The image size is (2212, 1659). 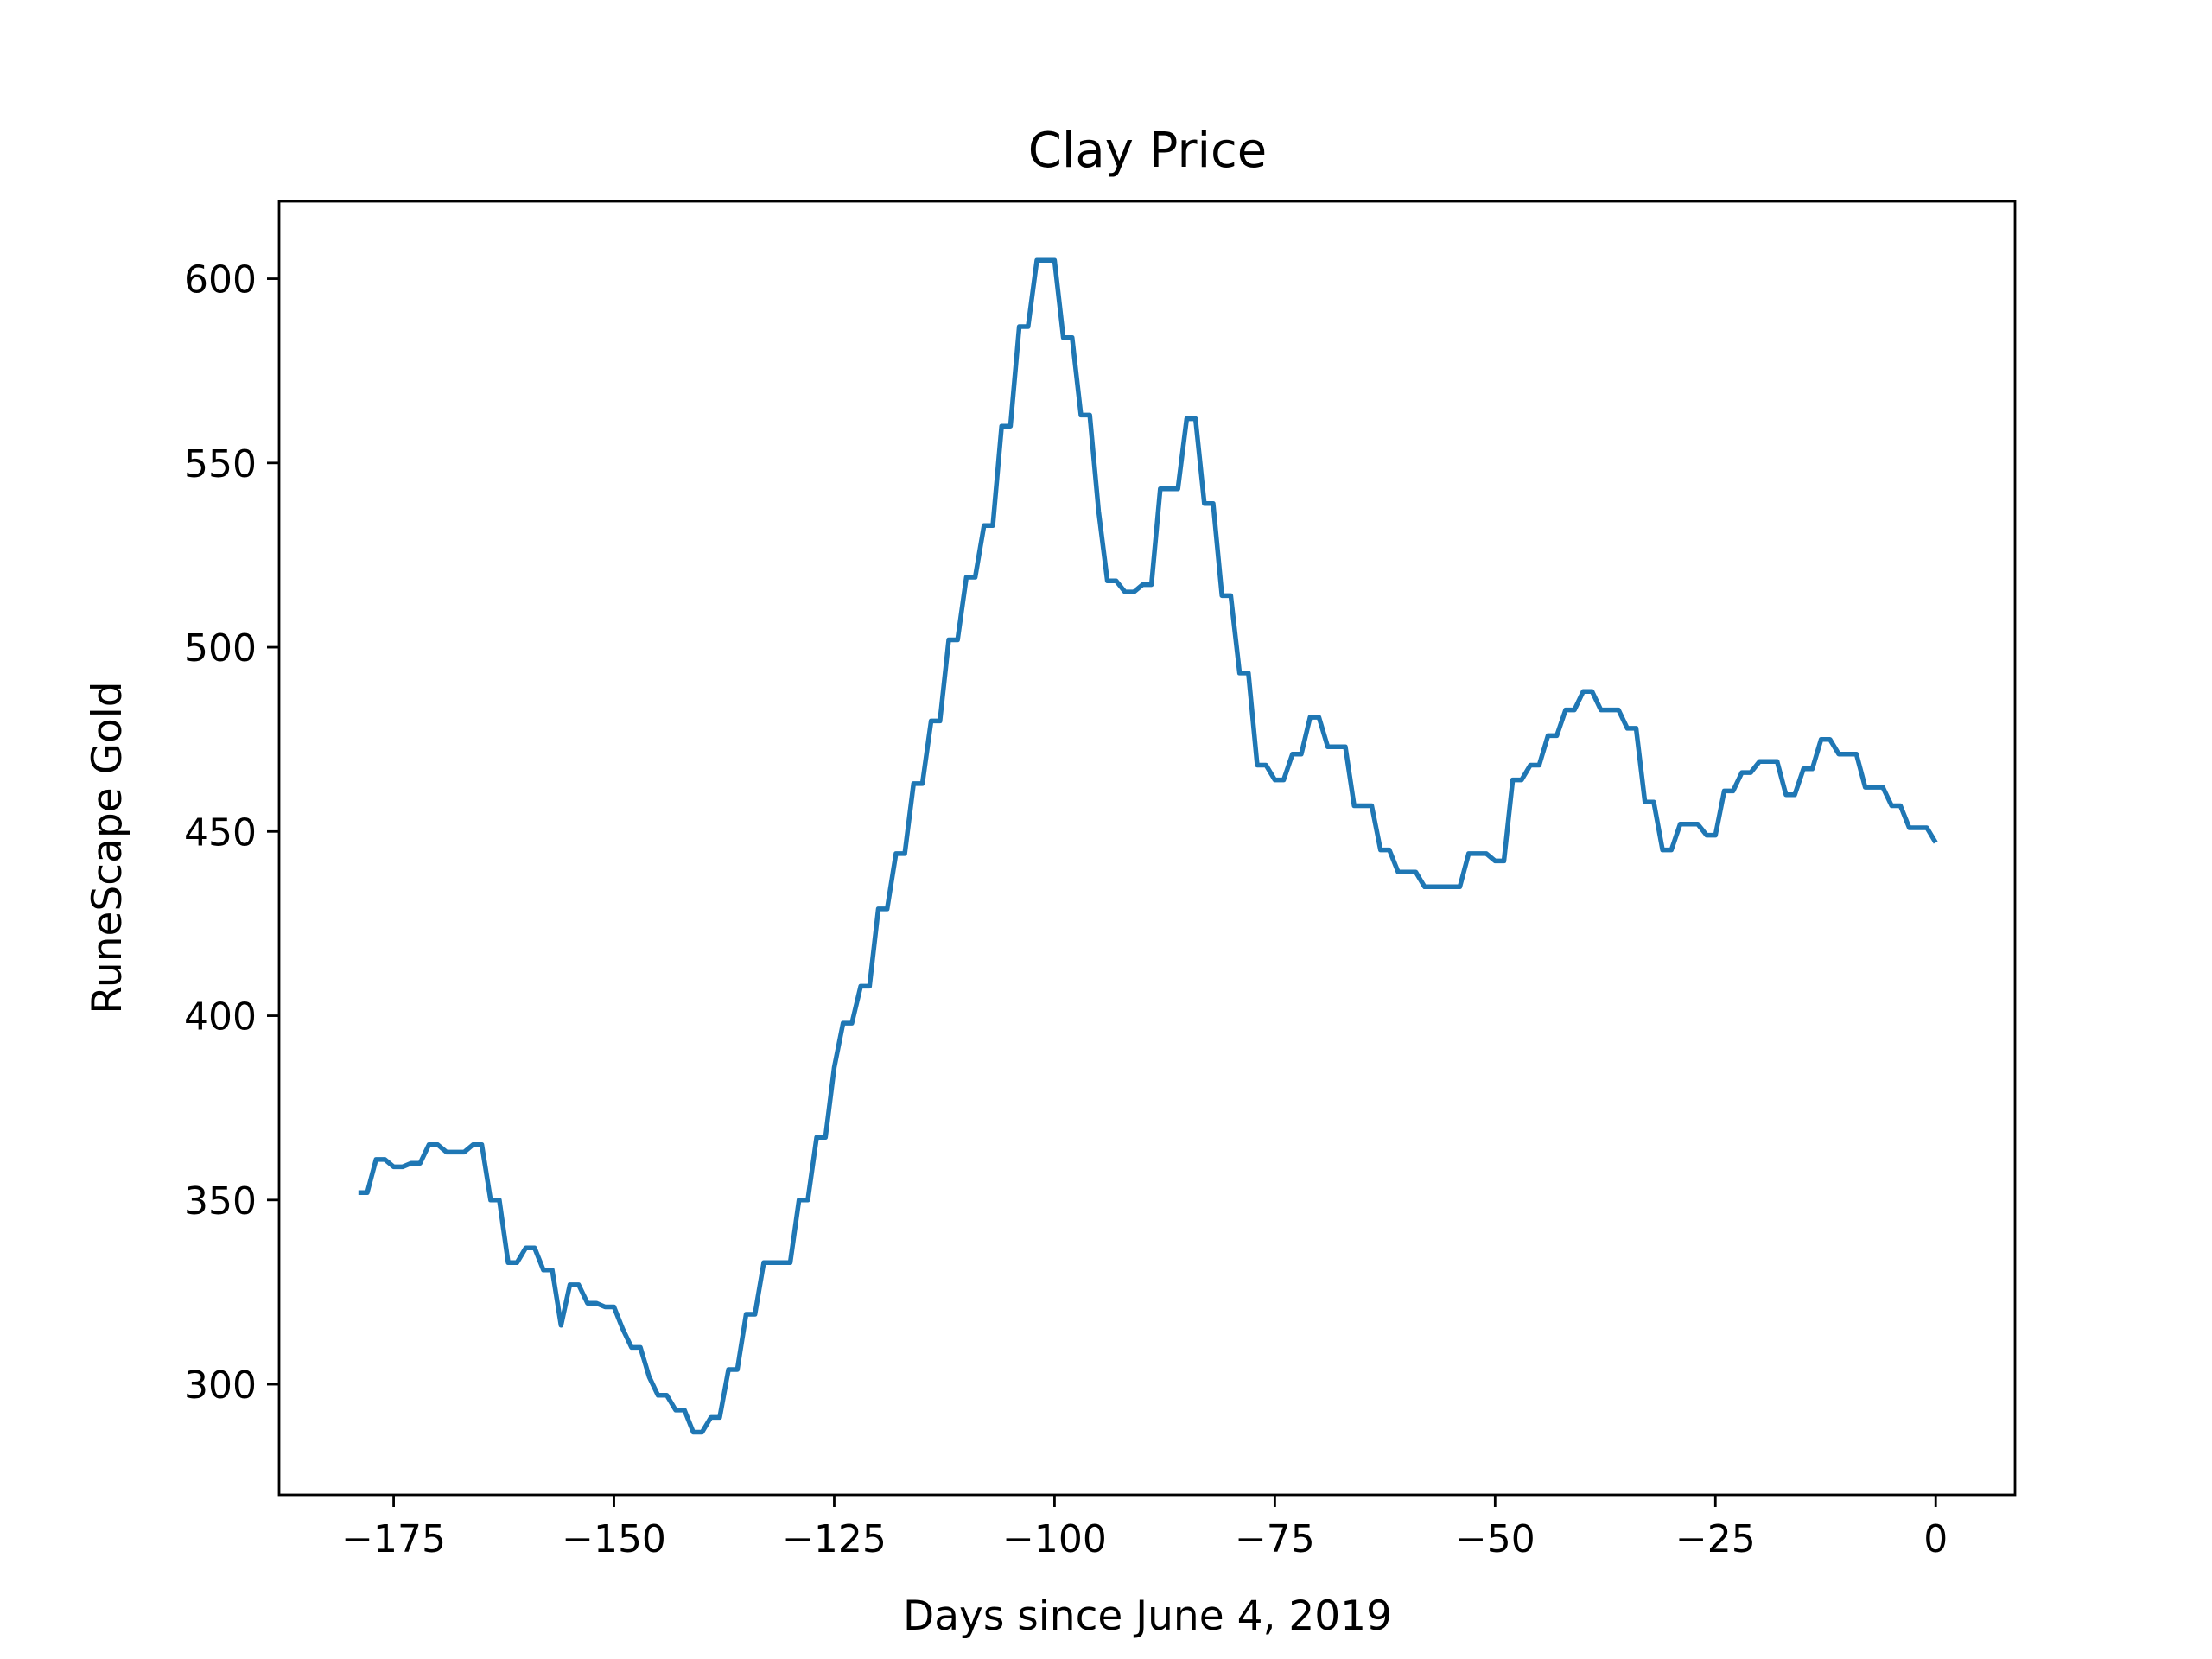 What do you see at coordinates (220, 832) in the screenshot?
I see `y-tick-label: 450` at bounding box center [220, 832].